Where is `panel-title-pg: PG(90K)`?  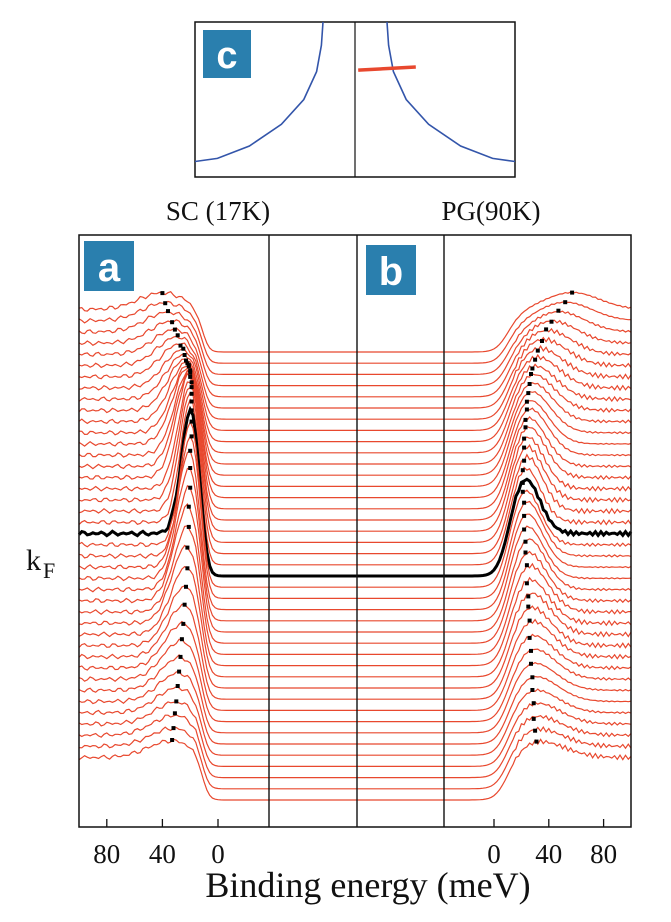
panel-title-pg: PG(90K) is located at coordinates (491, 211).